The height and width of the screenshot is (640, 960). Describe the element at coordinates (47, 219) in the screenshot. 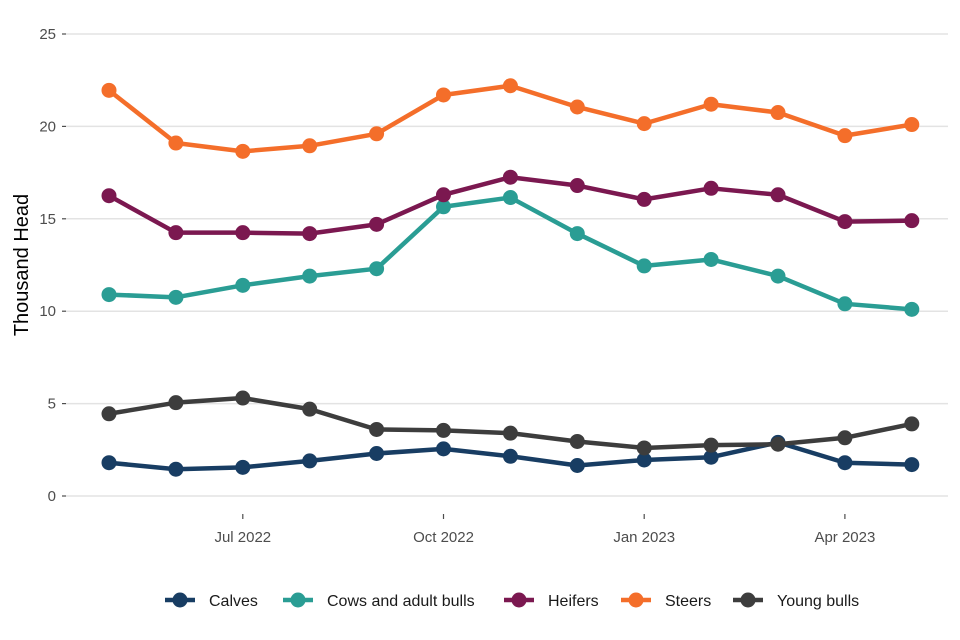

I see `y-tick-label: 15` at that location.